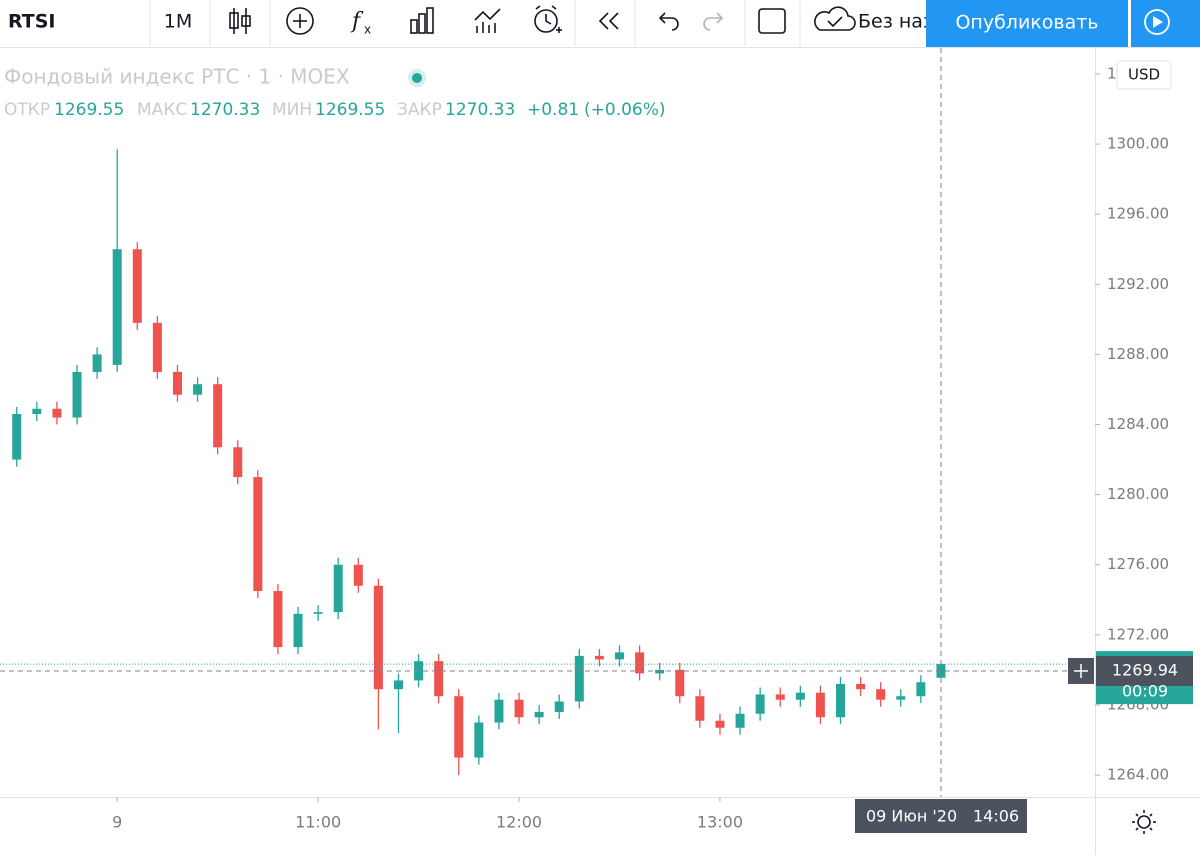  Describe the element at coordinates (1138, 424) in the screenshot. I see `y-tick-label: 1284.00` at that location.